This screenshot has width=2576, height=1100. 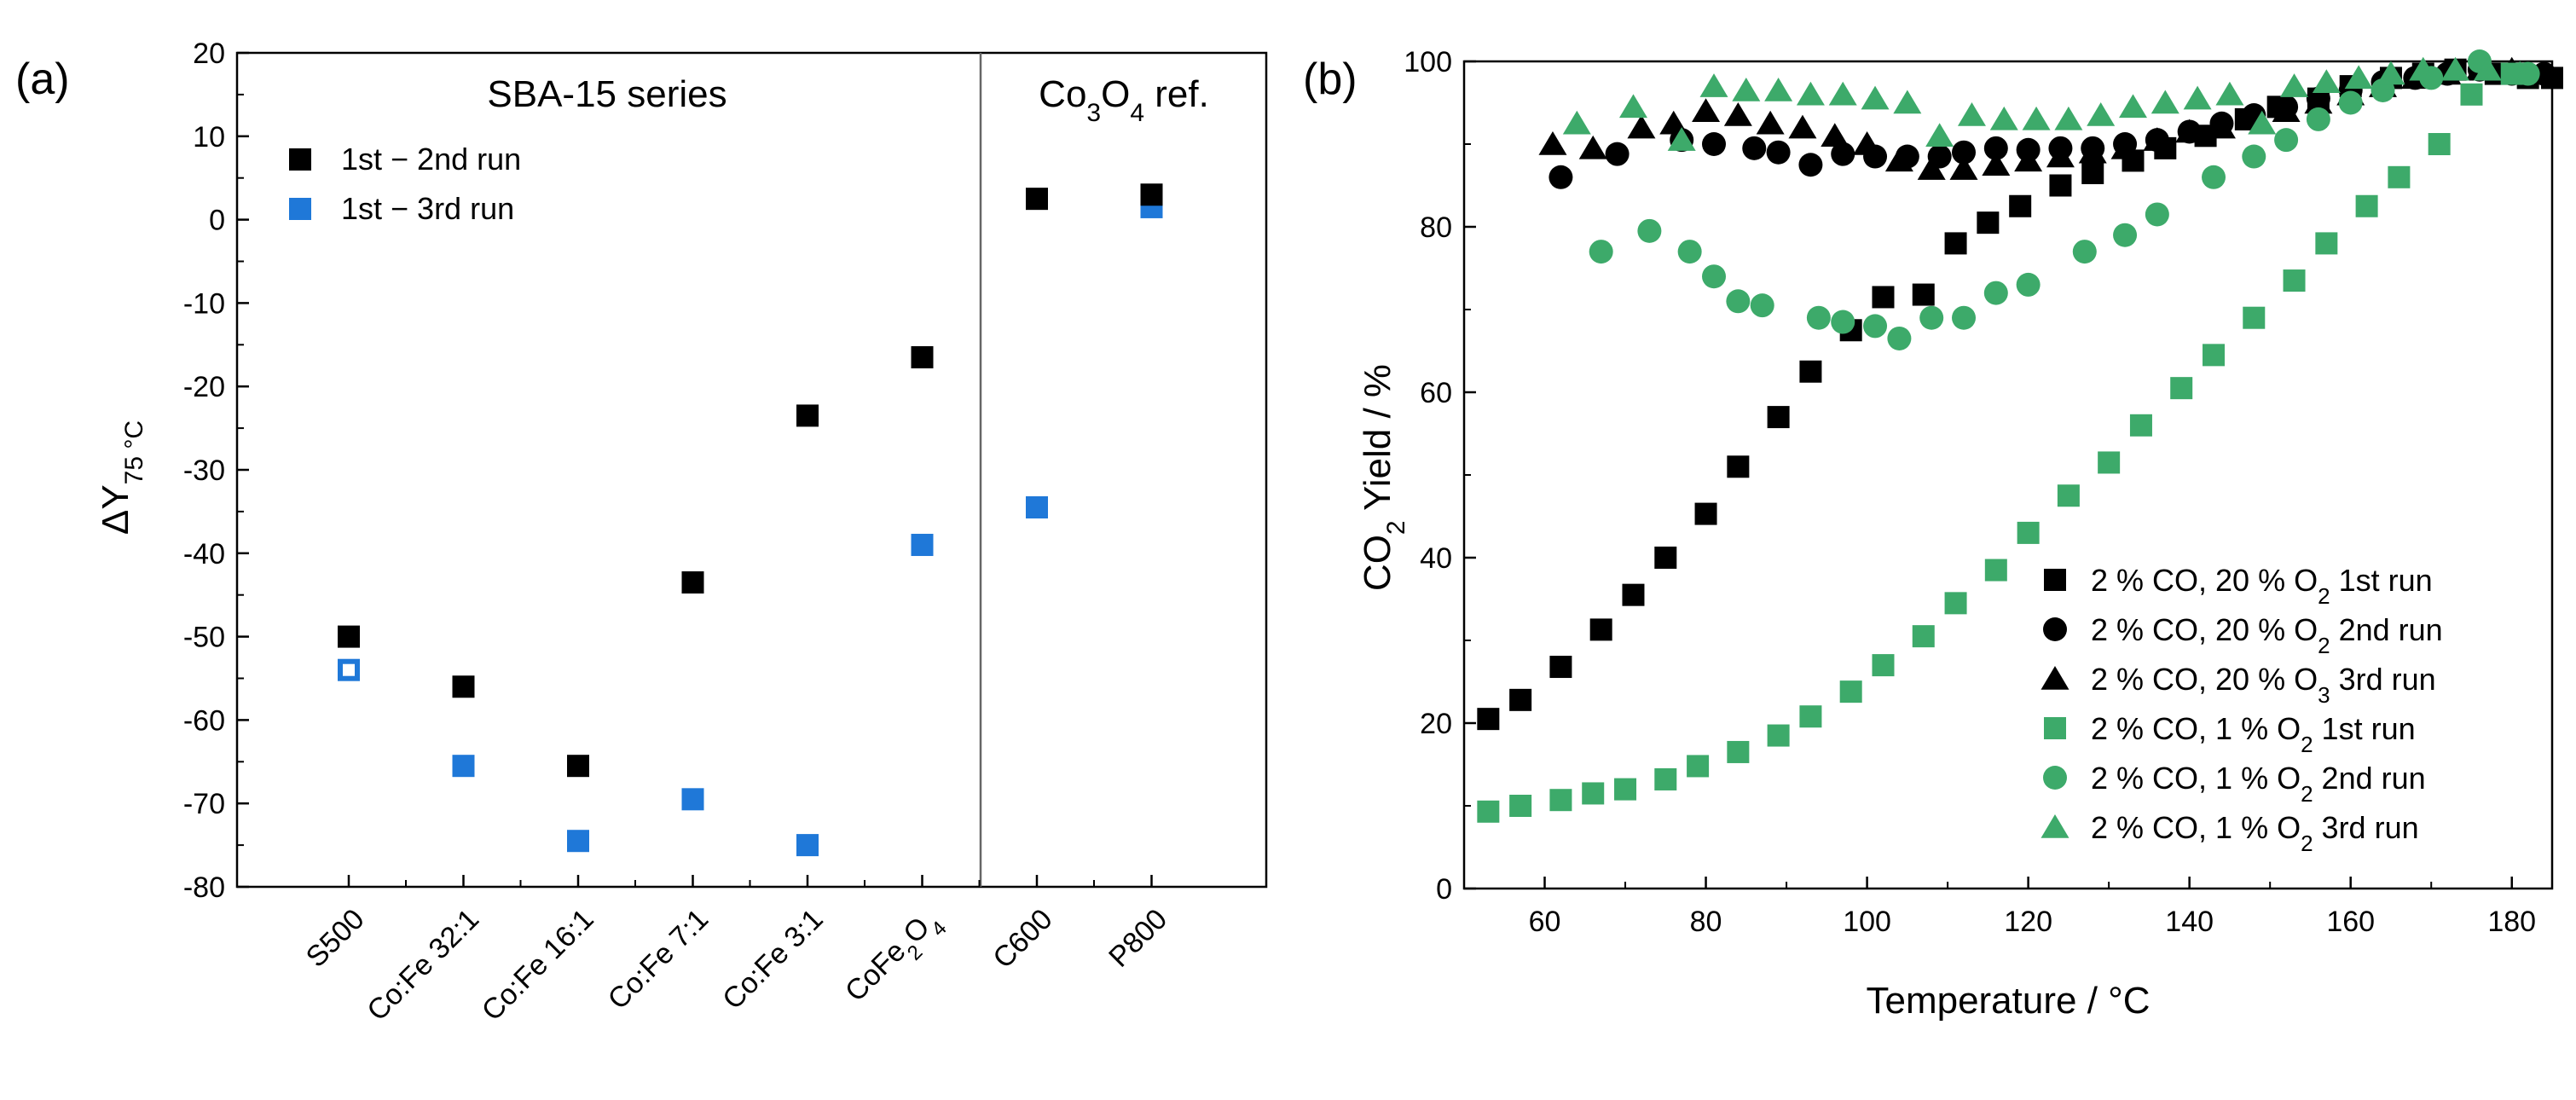 What do you see at coordinates (2351, 922) in the screenshot?
I see `b-xtick-label: 160` at bounding box center [2351, 922].